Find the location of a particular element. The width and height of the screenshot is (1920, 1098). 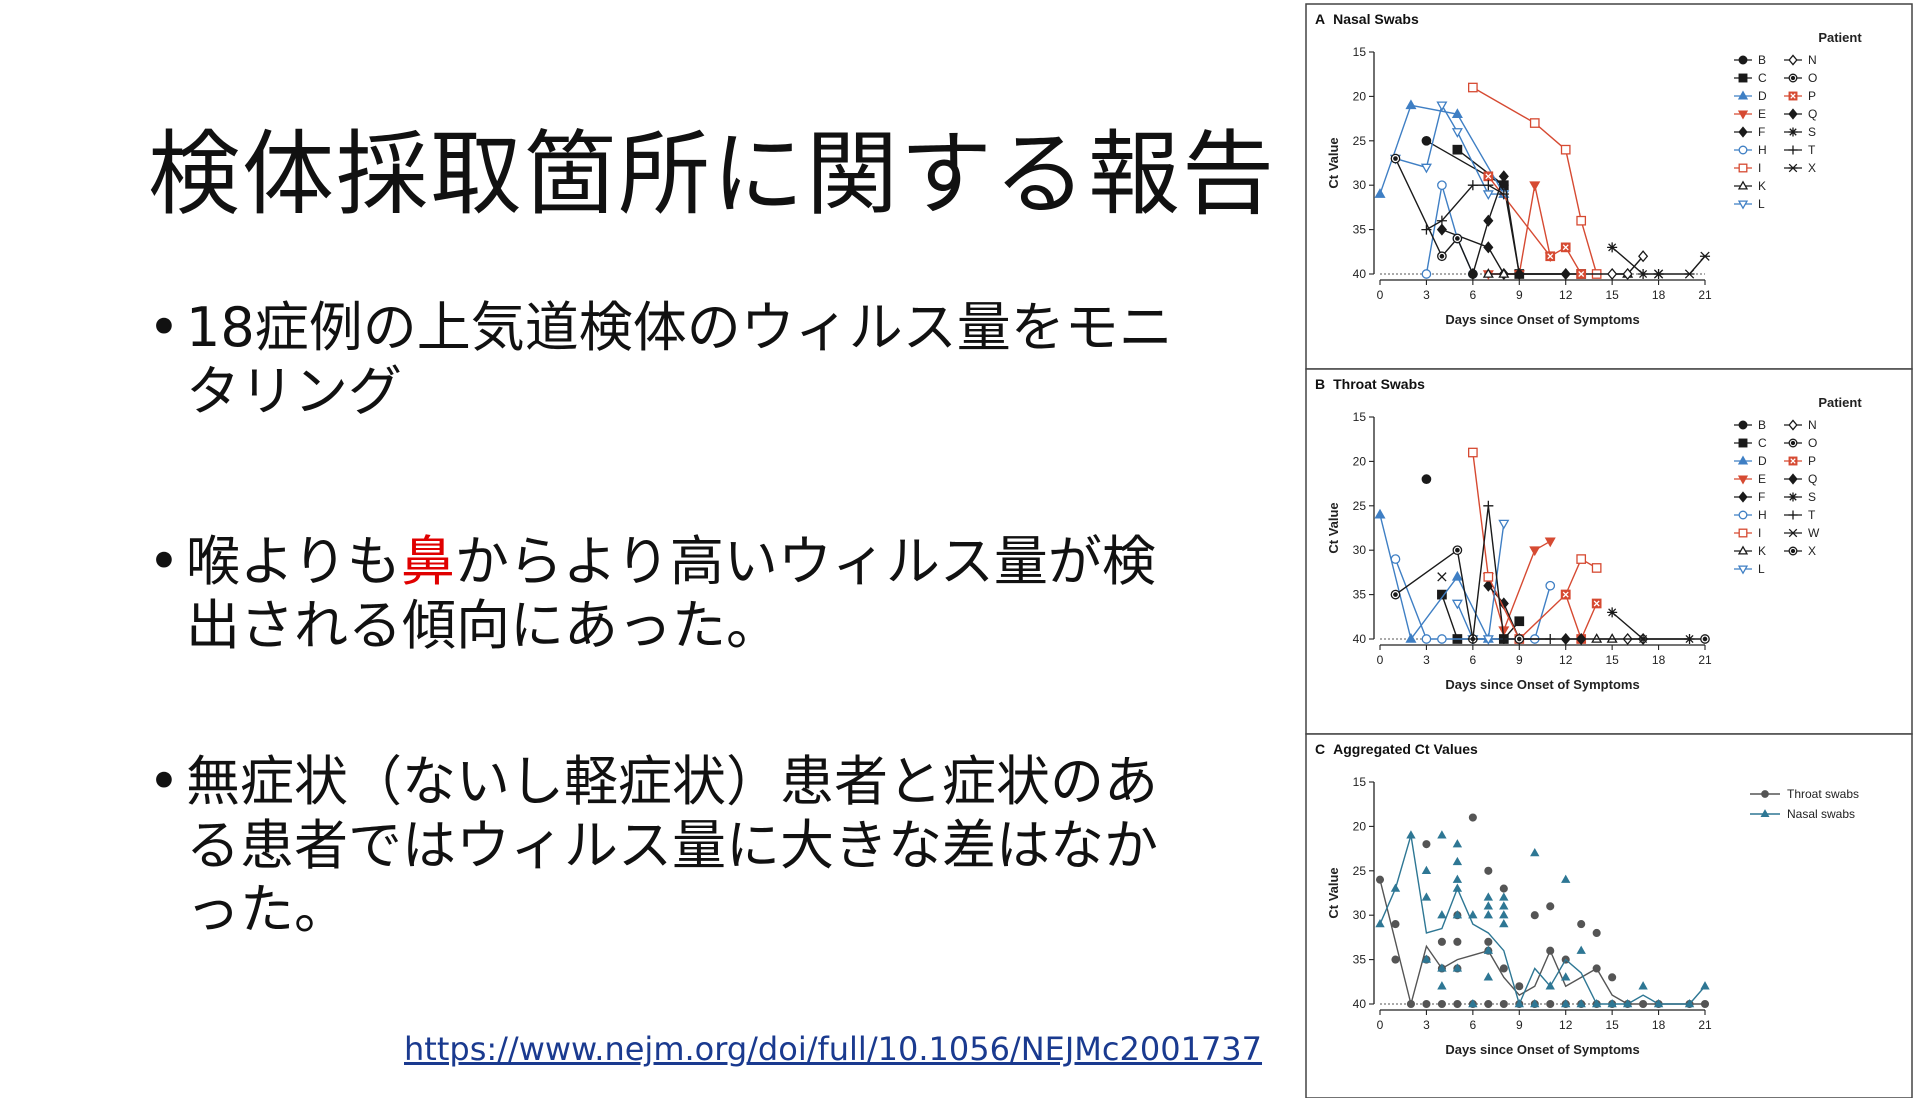

legend-marker-C is located at coordinates (1743, 443).